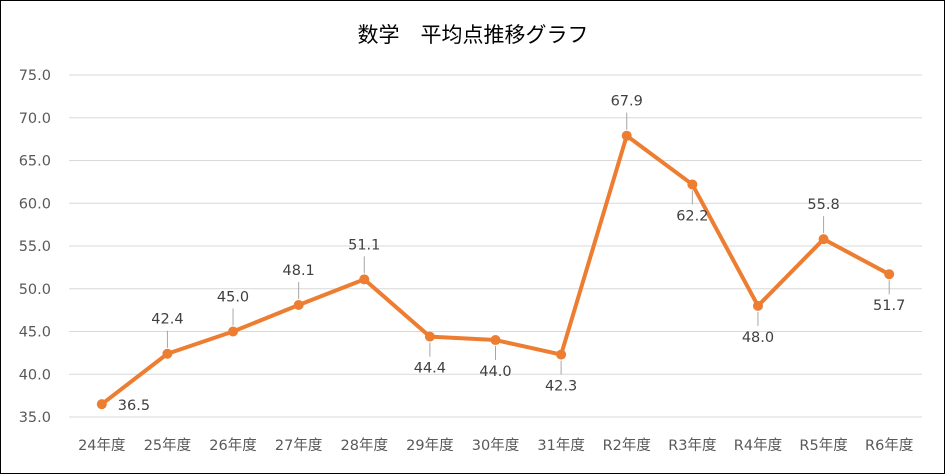 The image size is (945, 474). Describe the element at coordinates (889, 306) in the screenshot. I see `data-label: 51.7` at that location.